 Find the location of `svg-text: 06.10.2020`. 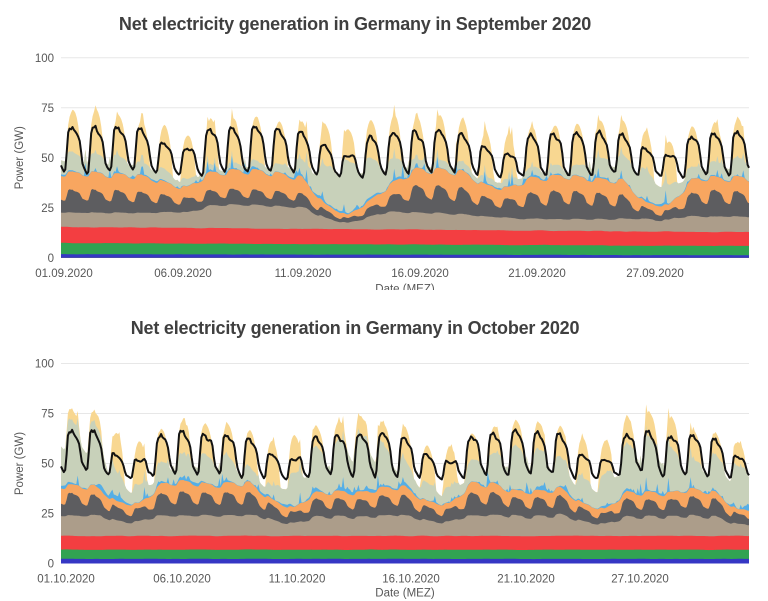

svg-text: 06.10.2020 is located at coordinates (182, 580).